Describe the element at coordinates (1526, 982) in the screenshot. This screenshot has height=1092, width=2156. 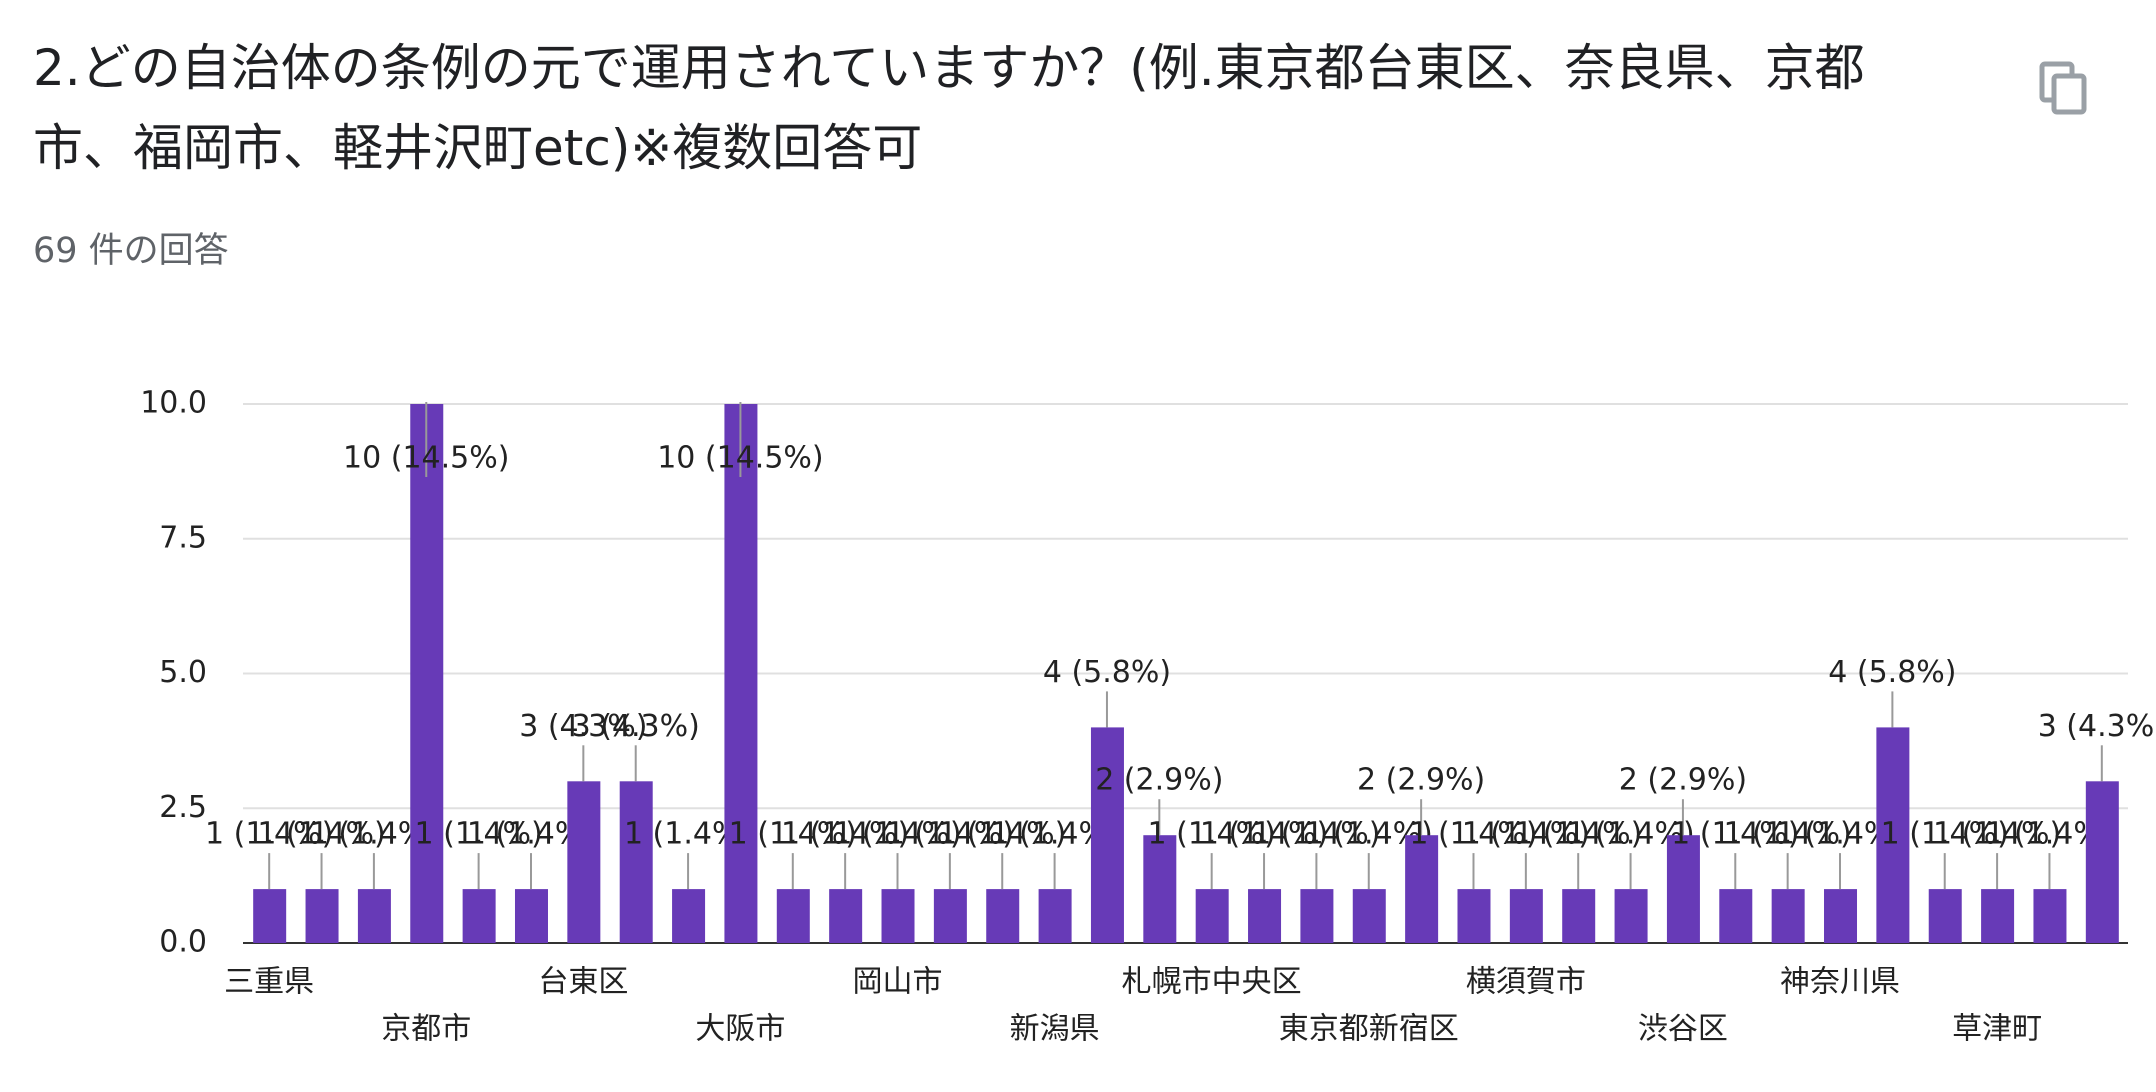
I see `x-tick-label: 横須賀市` at that location.